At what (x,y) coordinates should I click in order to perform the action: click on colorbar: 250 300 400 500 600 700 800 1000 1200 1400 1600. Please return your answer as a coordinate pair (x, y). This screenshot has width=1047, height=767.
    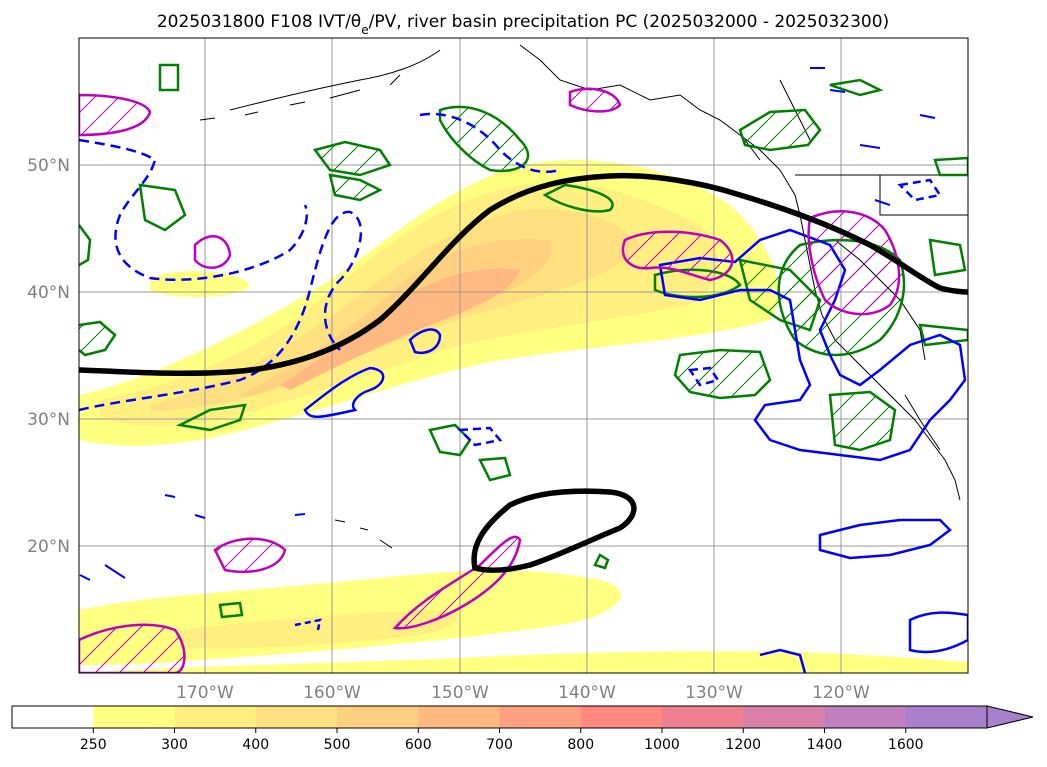
    Looking at the image, I should click on (522, 729).